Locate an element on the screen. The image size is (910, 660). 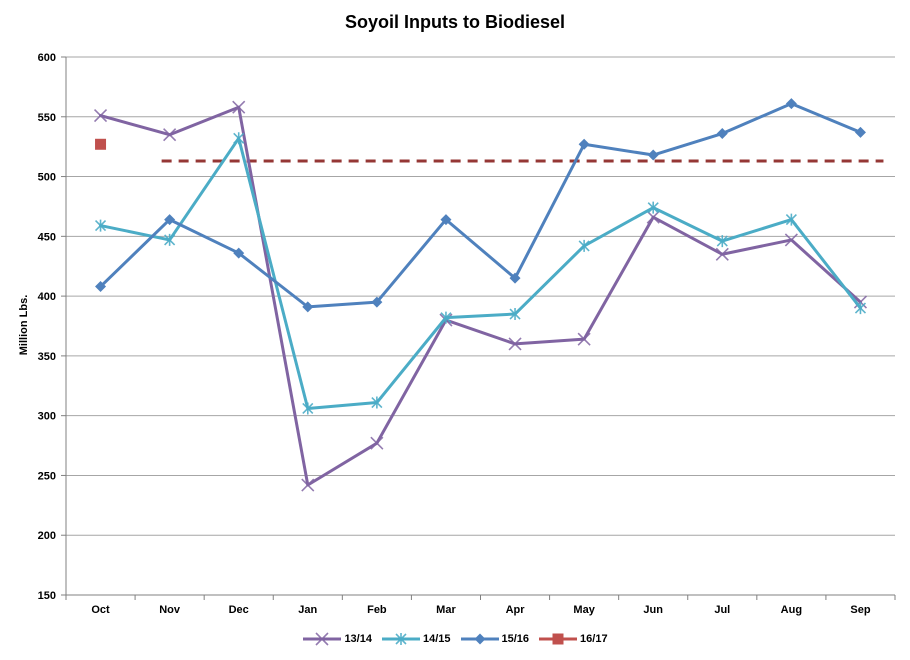
y-tick-label: 300 is located at coordinates (47, 417).